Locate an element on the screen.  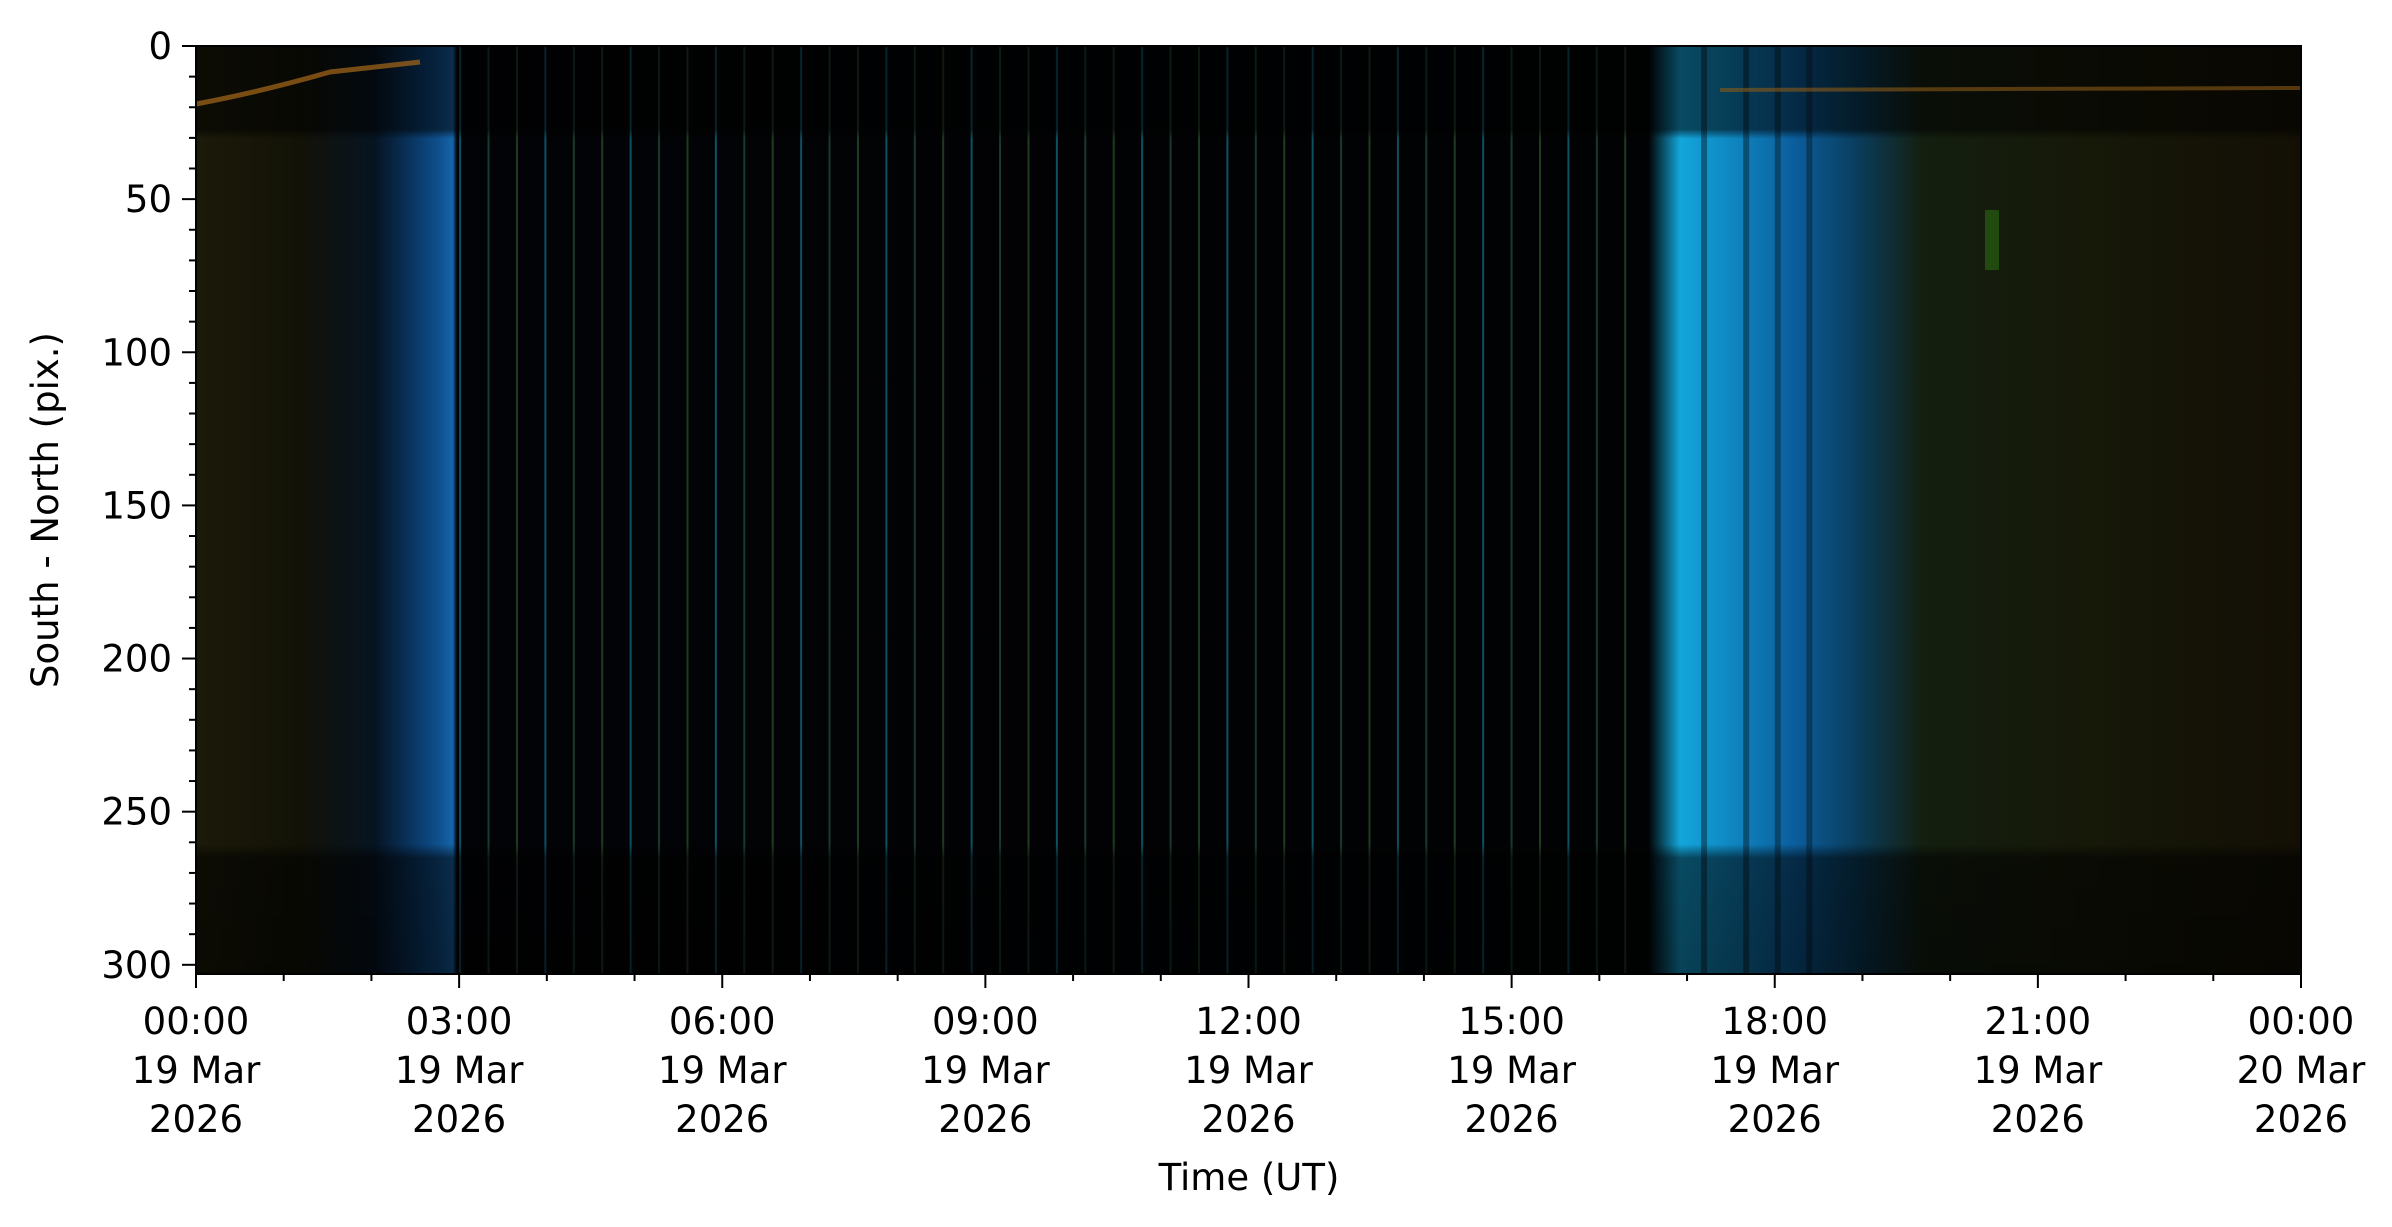
y-tick-label: 250 is located at coordinates (136, 812).